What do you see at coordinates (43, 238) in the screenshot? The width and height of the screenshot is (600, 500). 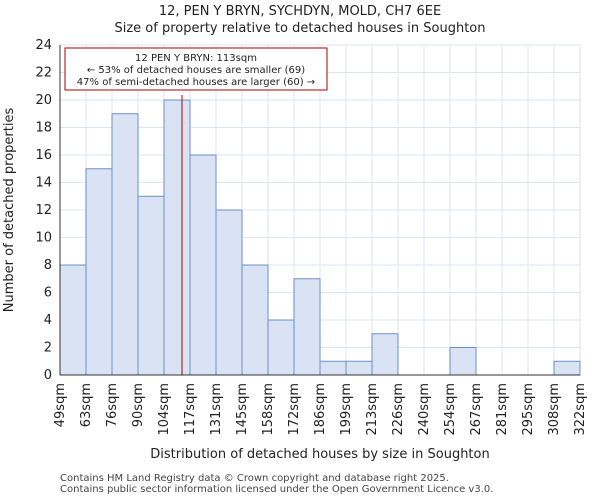 I see `y-tick-label: 10` at bounding box center [43, 238].